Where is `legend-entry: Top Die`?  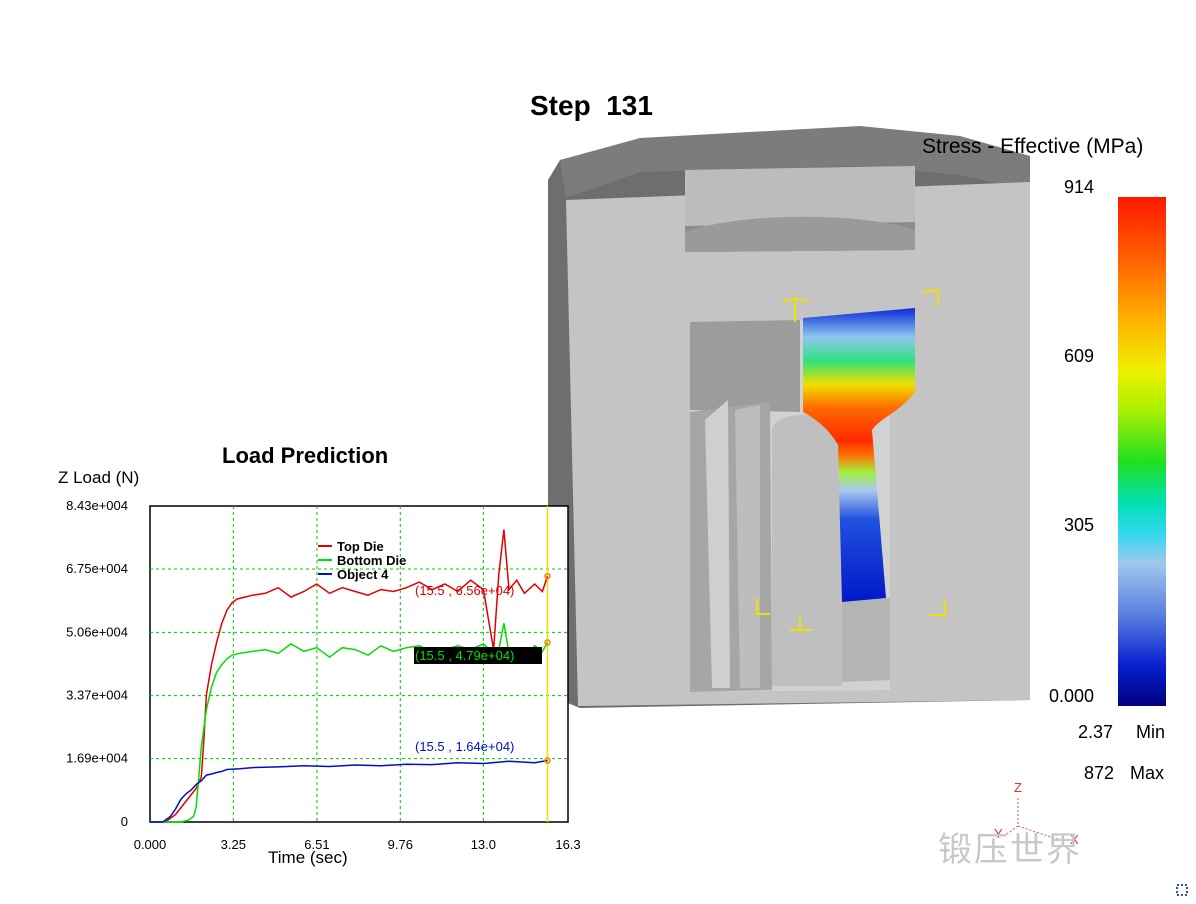 legend-entry: Top Die is located at coordinates (360, 546).